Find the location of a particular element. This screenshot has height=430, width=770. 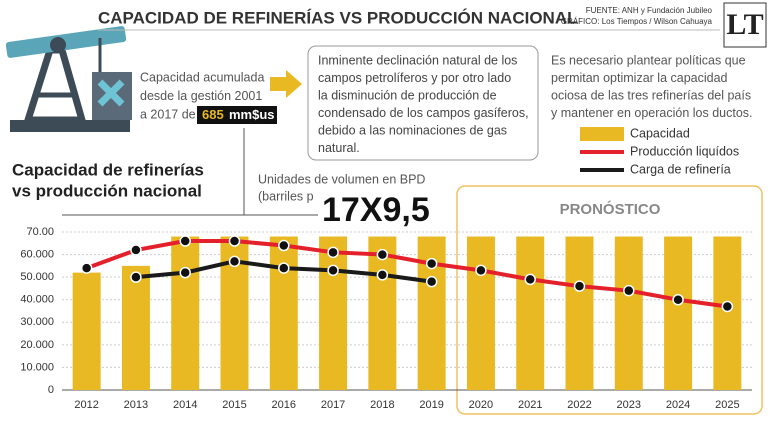

x-tick-label: 2013 is located at coordinates (136, 405).